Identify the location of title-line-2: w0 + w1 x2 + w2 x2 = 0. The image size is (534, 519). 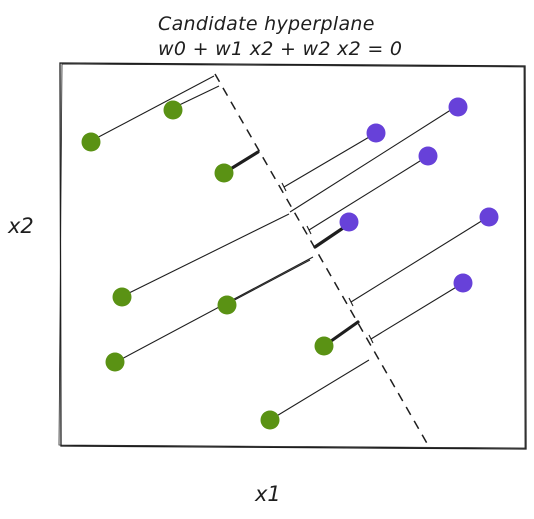
(280, 49).